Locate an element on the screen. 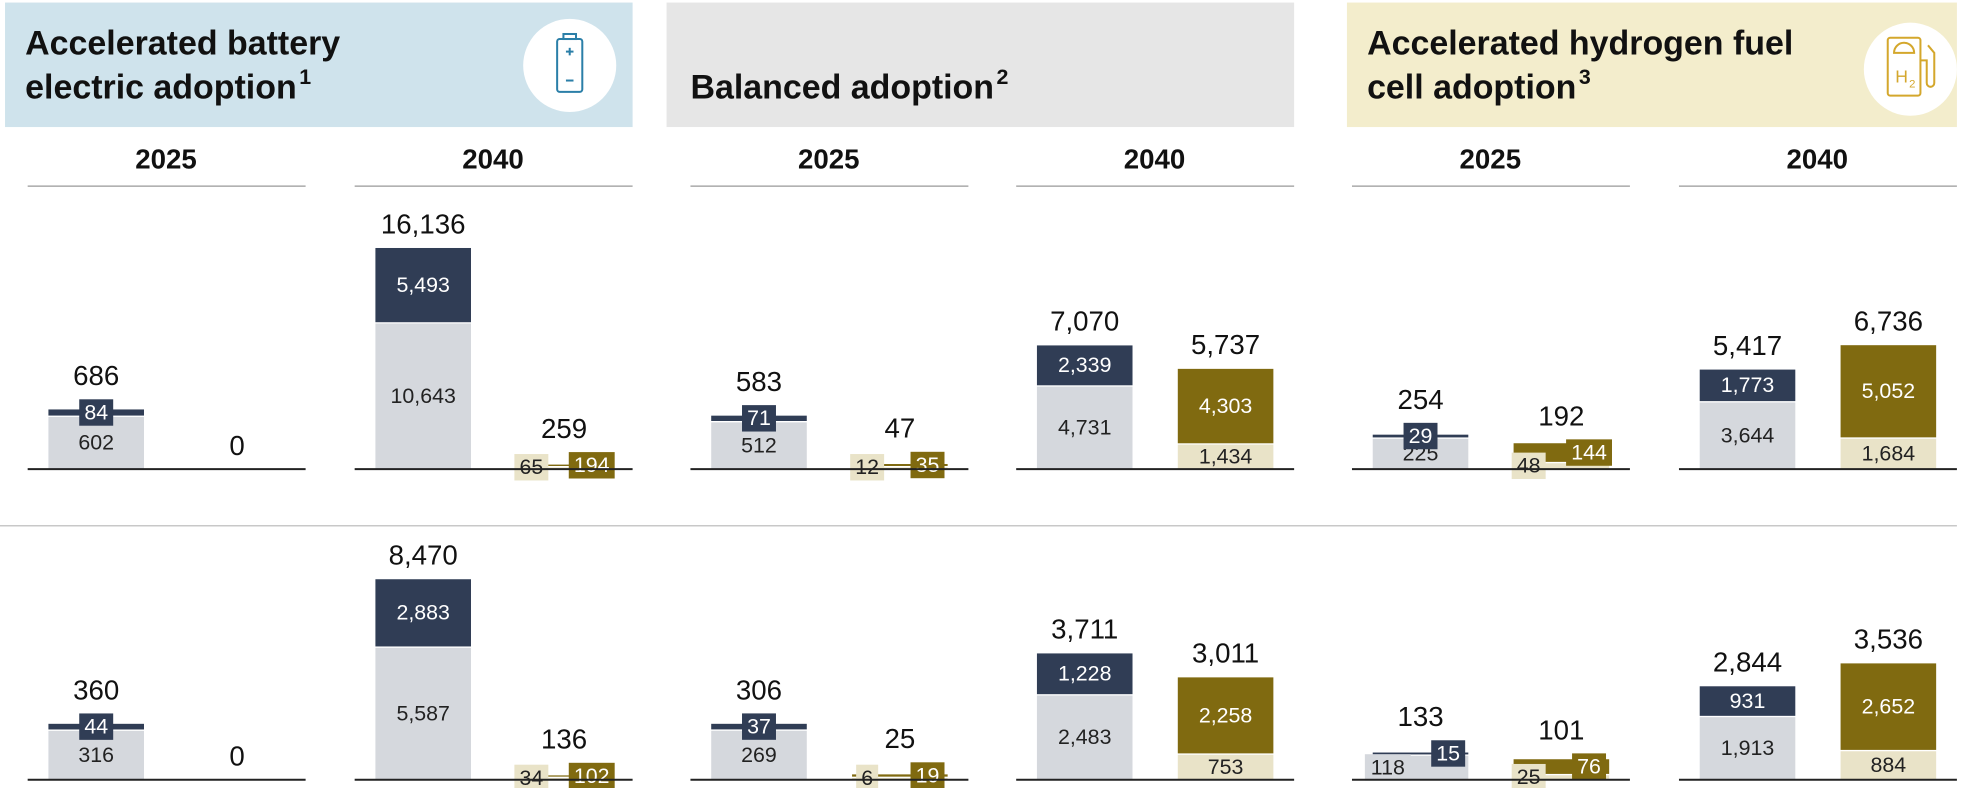  segment-label: 1,684 is located at coordinates (1889, 453).